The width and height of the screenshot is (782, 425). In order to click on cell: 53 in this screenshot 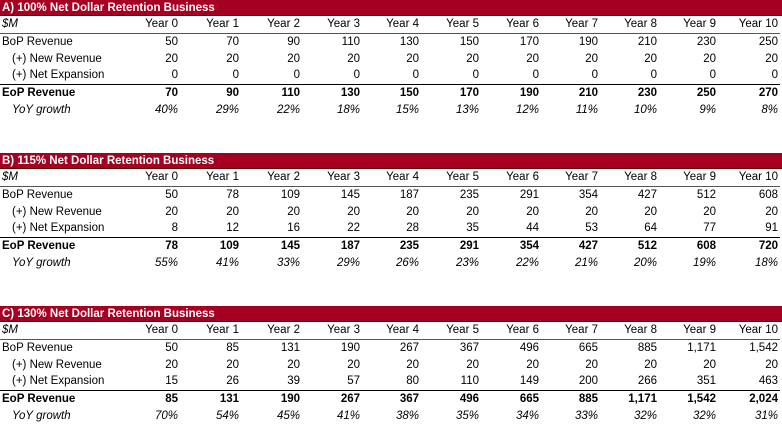, I will do `click(591, 228)`.